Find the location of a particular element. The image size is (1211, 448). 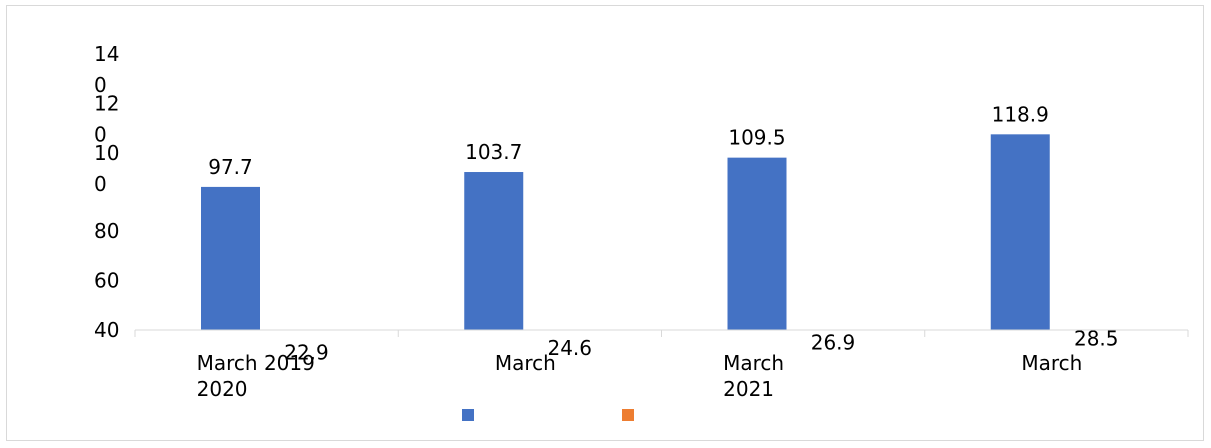

category-label-4-line-1: March is located at coordinates (1051, 363).